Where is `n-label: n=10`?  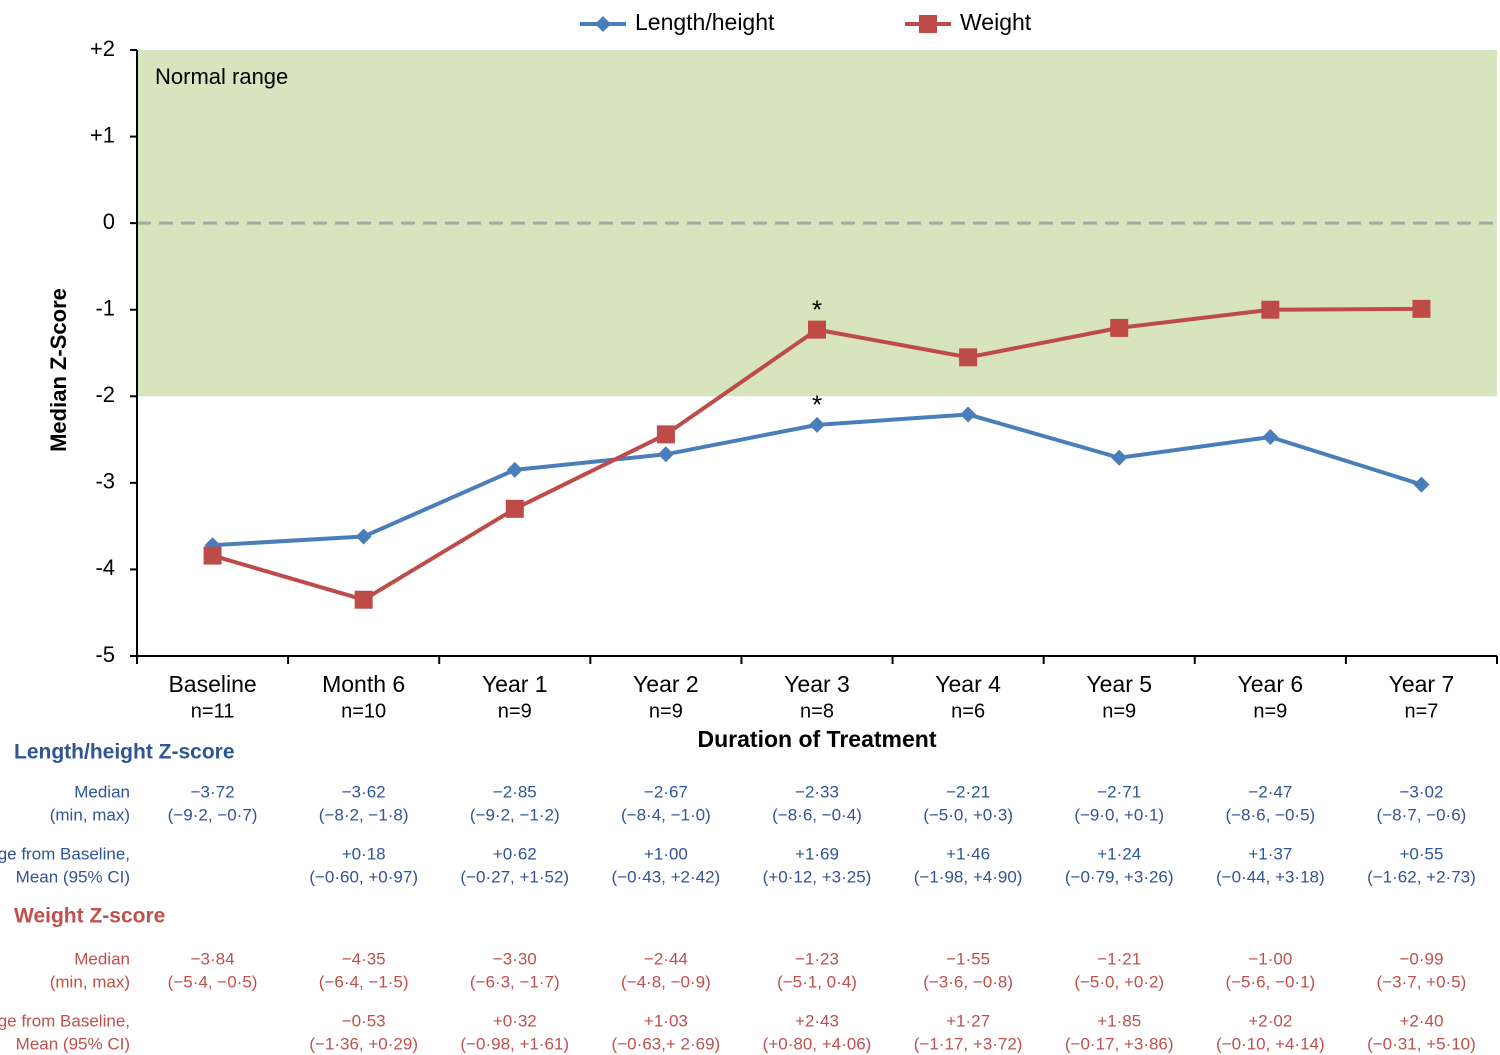
n-label: n=10 is located at coordinates (363, 711).